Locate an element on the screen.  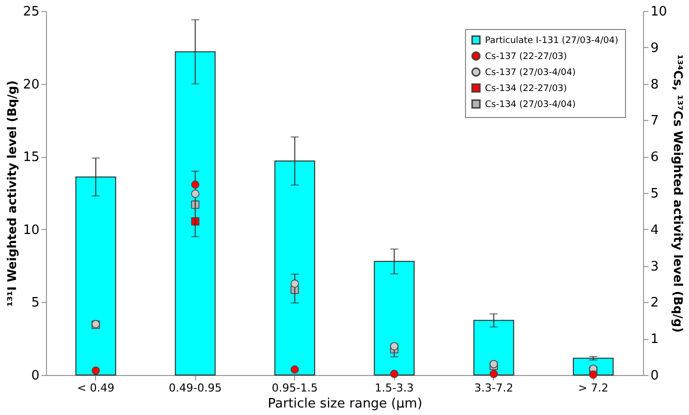
y-tick-label: 15 is located at coordinates (31, 158).